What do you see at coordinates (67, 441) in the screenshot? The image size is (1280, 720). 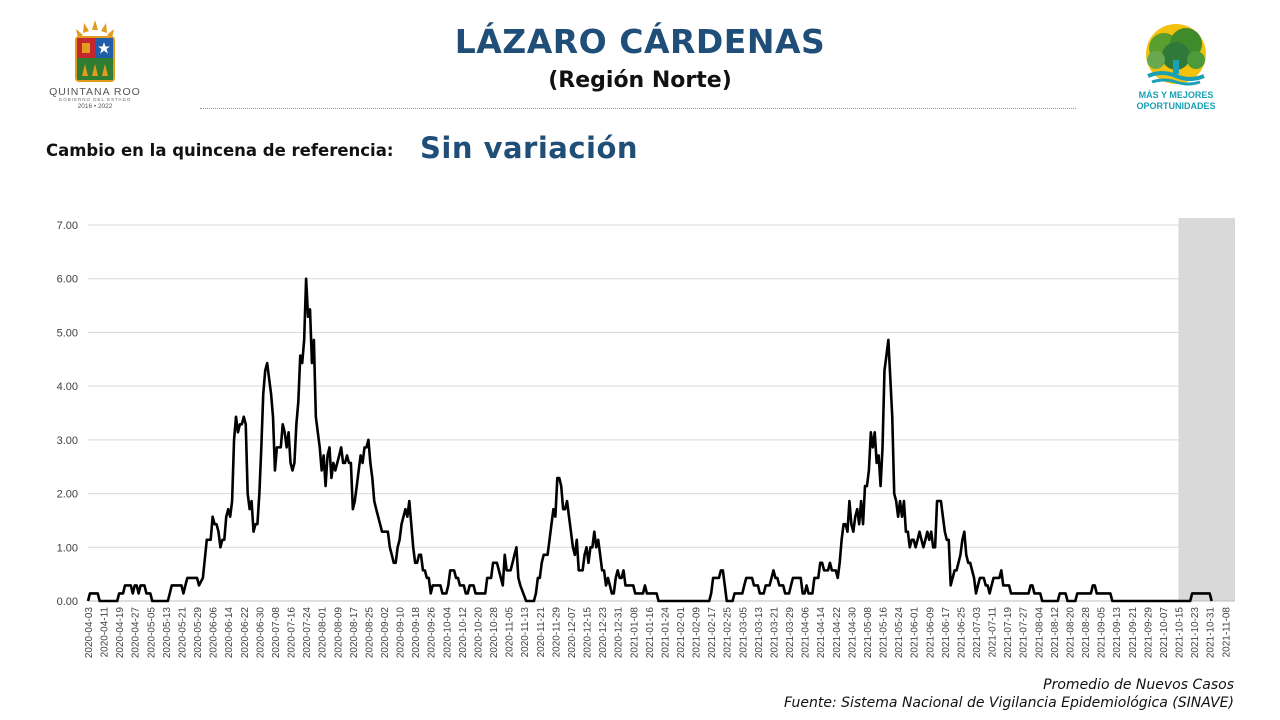 I see `y-tick-label: 3.00` at bounding box center [67, 441].